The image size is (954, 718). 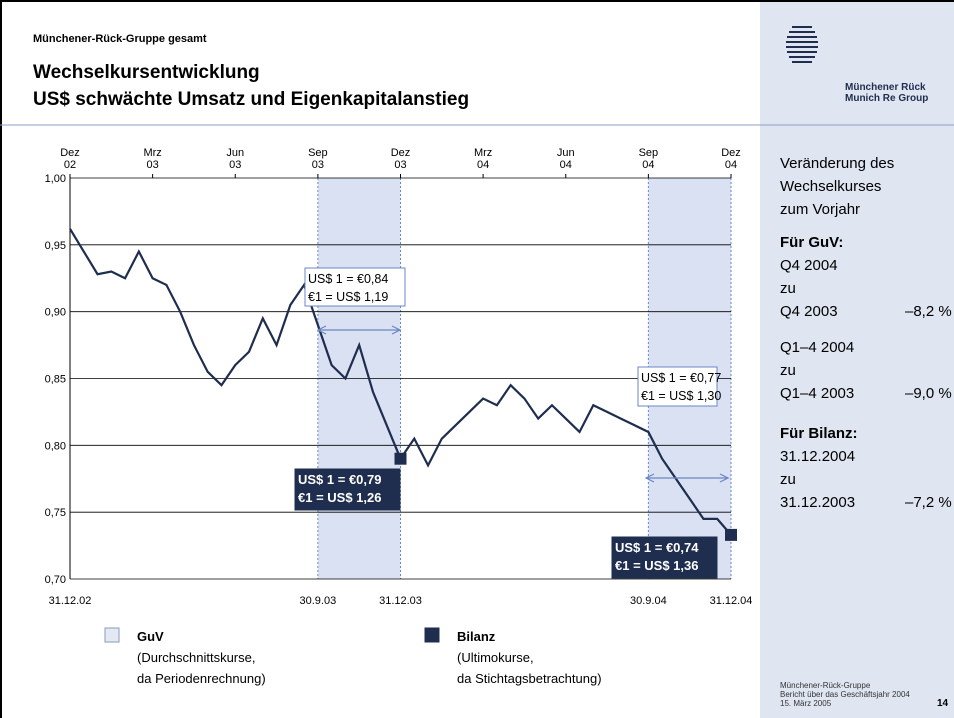 What do you see at coordinates (928, 311) in the screenshot?
I see `sidebar-change: –8,2 %` at bounding box center [928, 311].